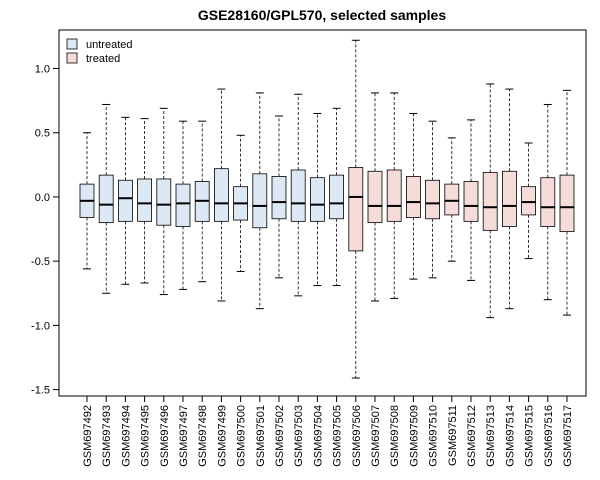 The height and width of the screenshot is (480, 600). I want to click on y-tick-label: -1.0, so click(40, 326).